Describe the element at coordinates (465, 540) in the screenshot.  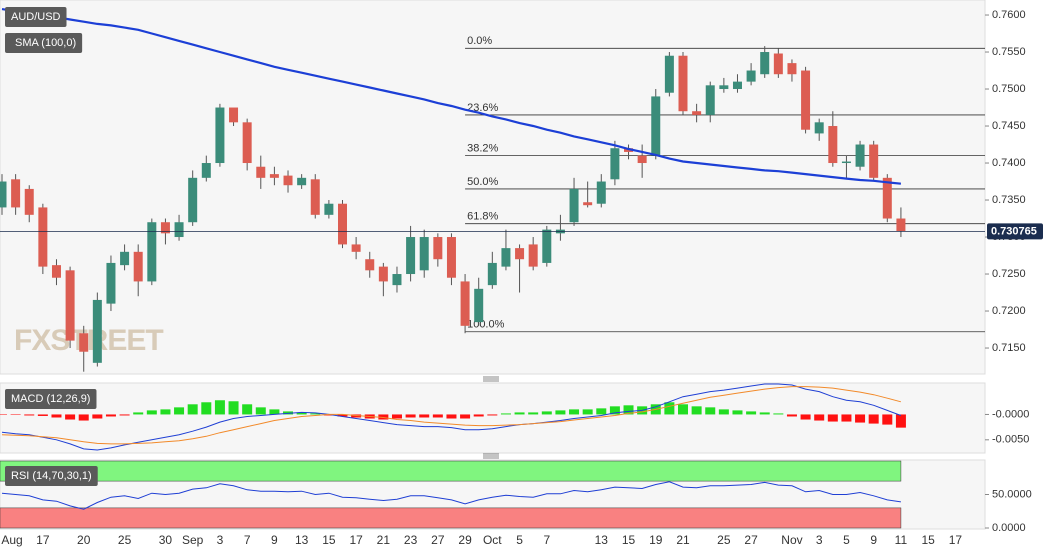
I see `x-tick-label: 29` at that location.